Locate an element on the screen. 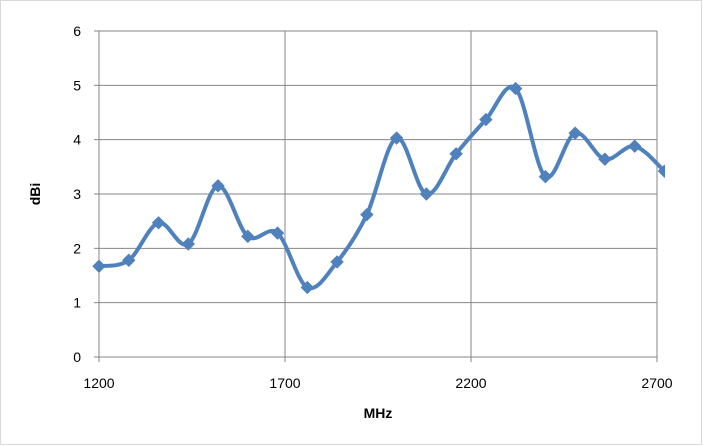  y-tick-label: 2 is located at coordinates (77, 248).